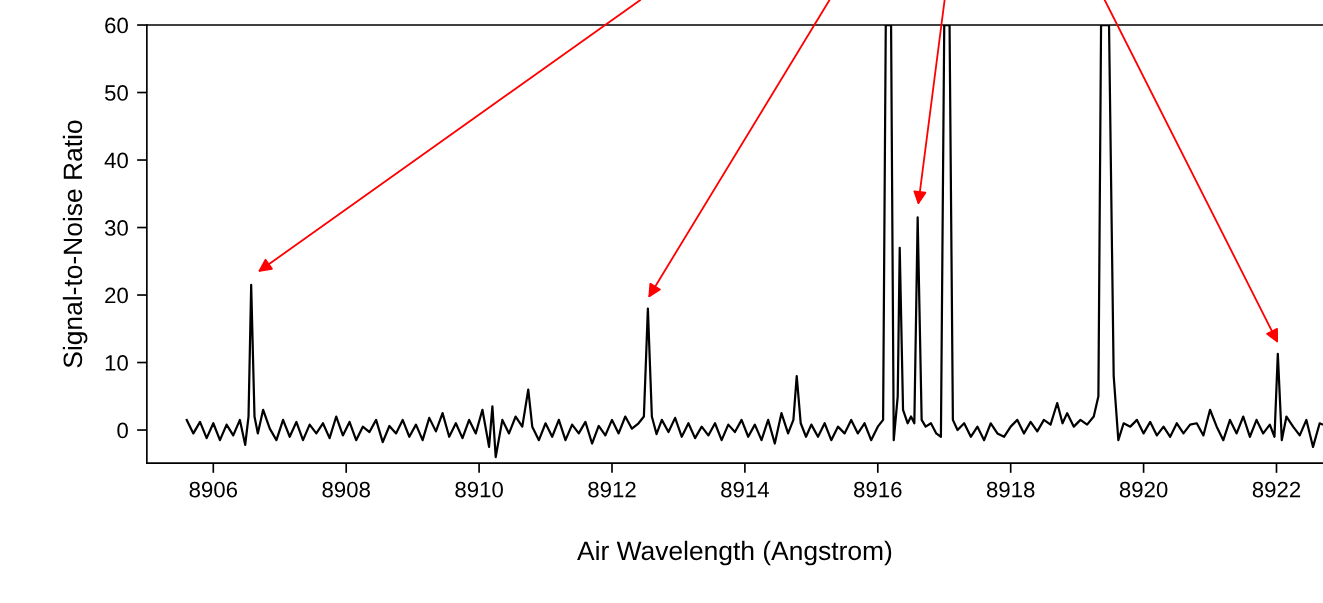  What do you see at coordinates (878, 489) in the screenshot?
I see `x-tick-label: 8916` at bounding box center [878, 489].